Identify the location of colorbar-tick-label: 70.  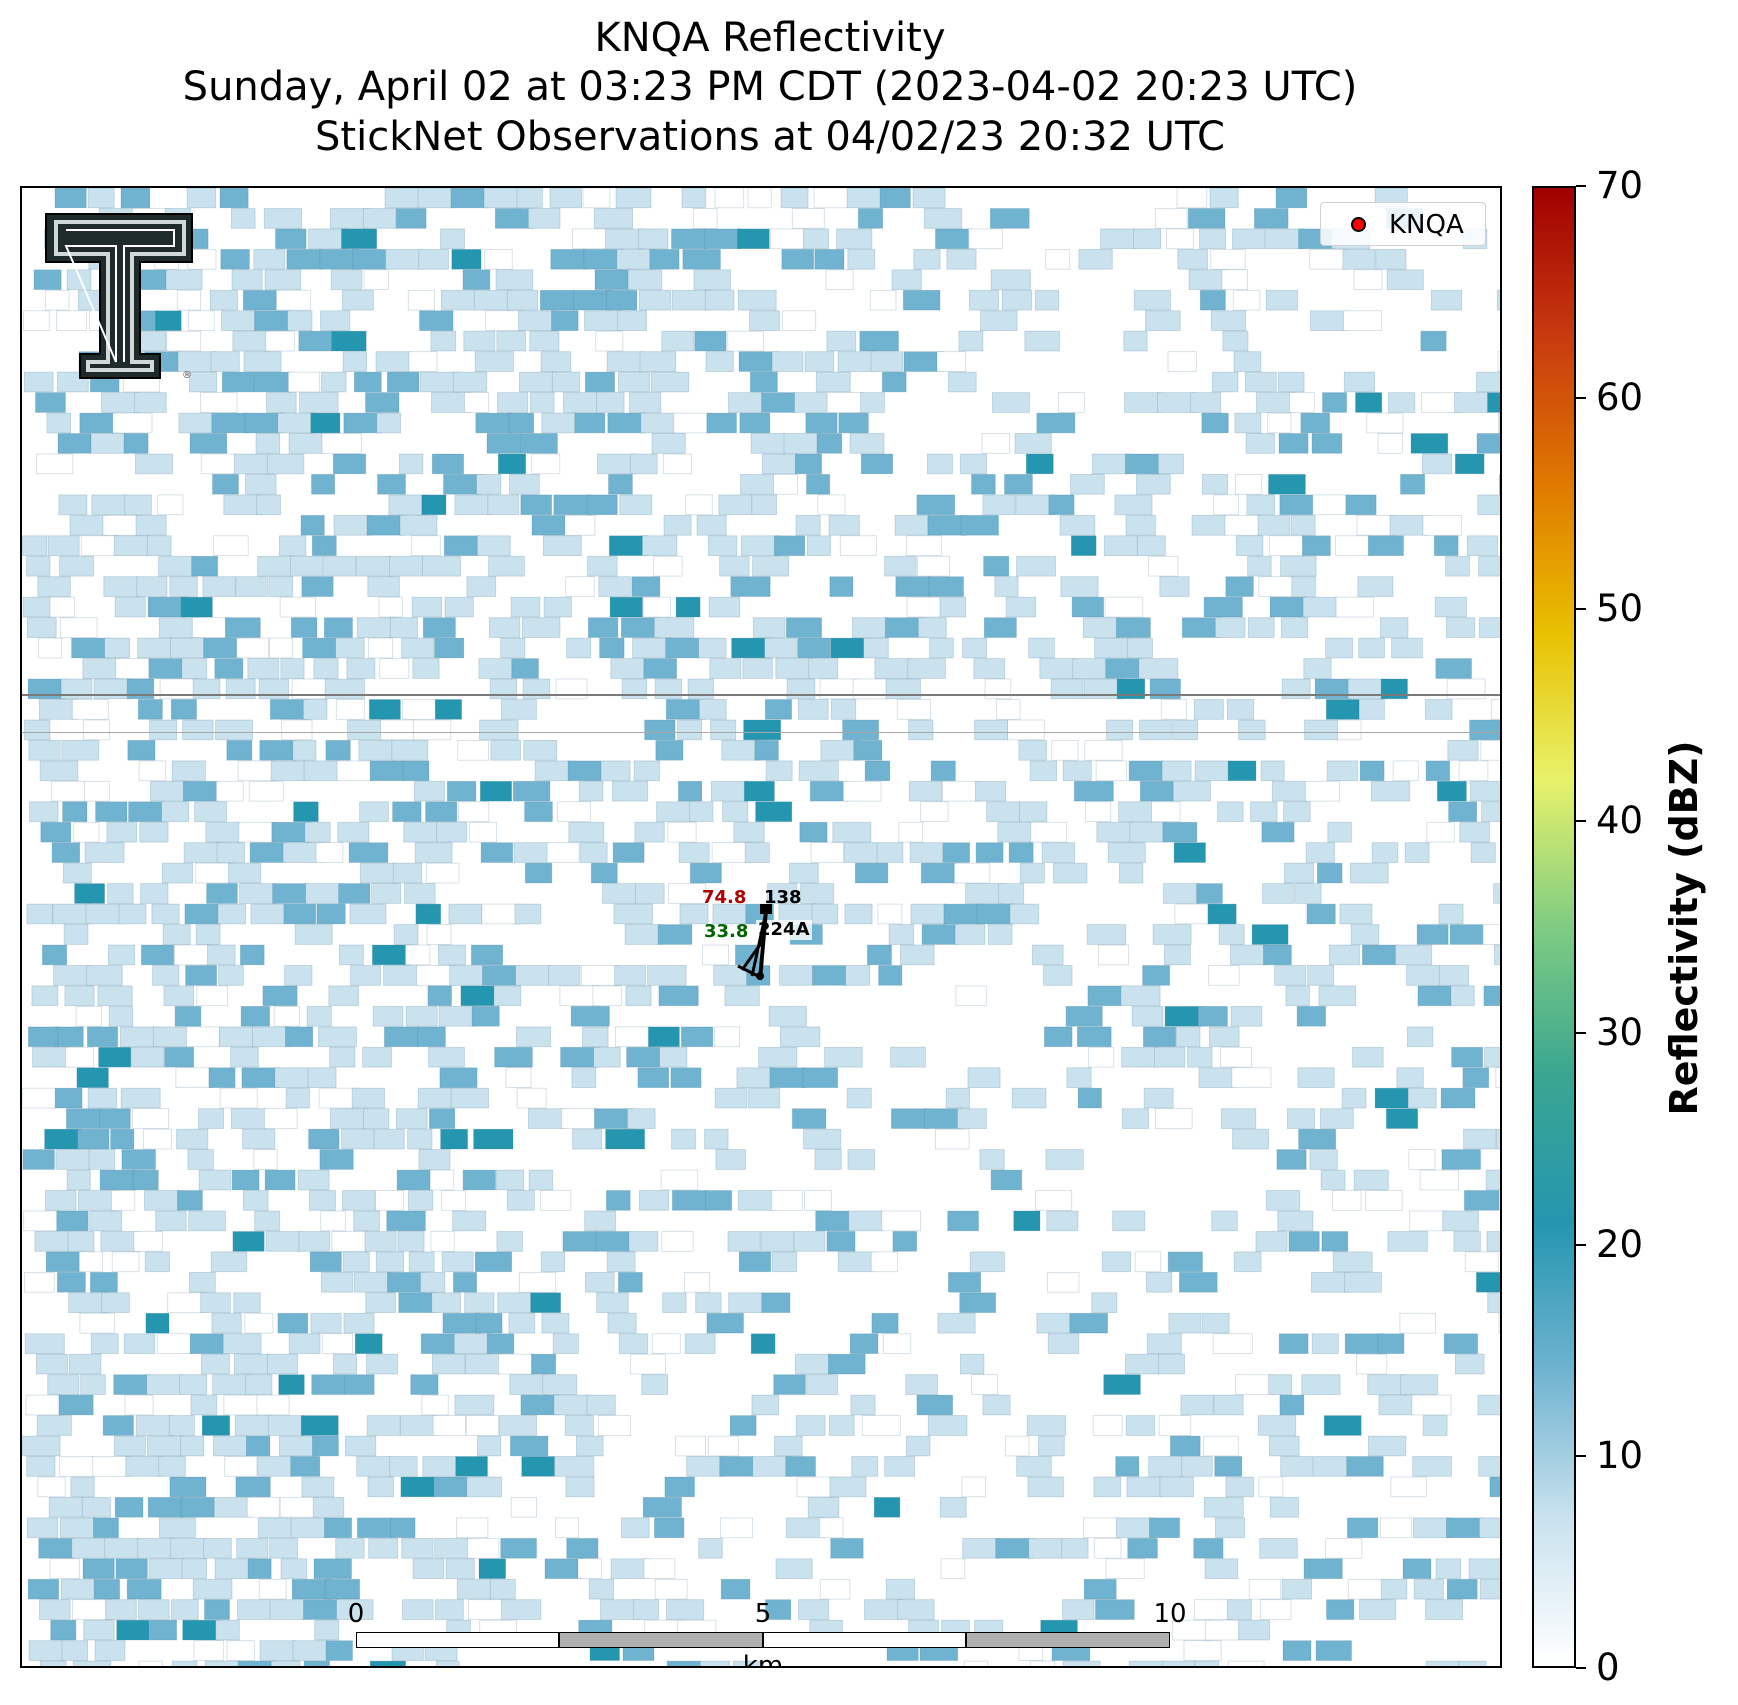
(1620, 185).